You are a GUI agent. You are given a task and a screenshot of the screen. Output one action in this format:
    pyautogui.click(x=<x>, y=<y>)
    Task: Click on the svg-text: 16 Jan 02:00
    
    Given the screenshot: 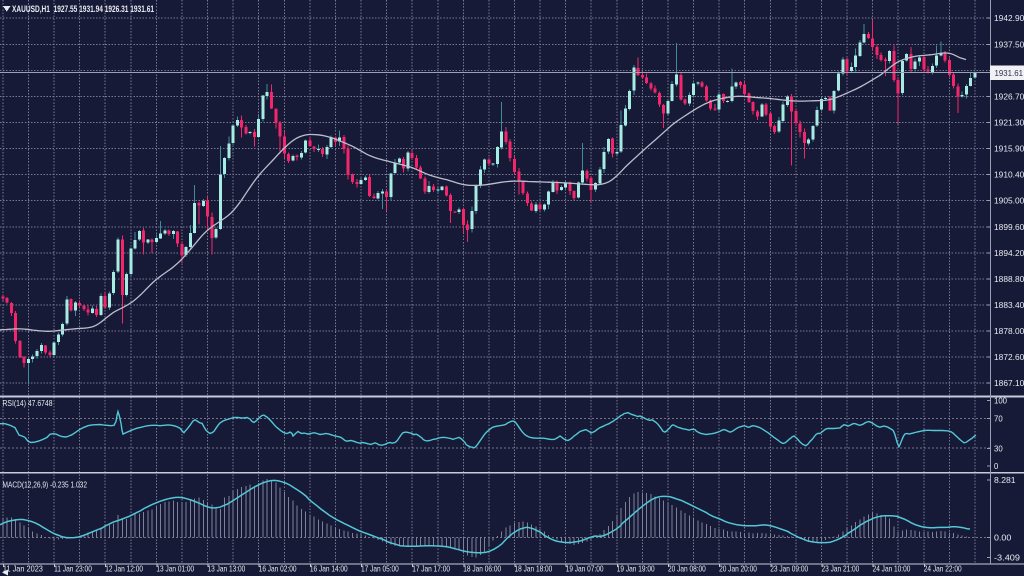 What is the action you would take?
    pyautogui.click(x=278, y=569)
    